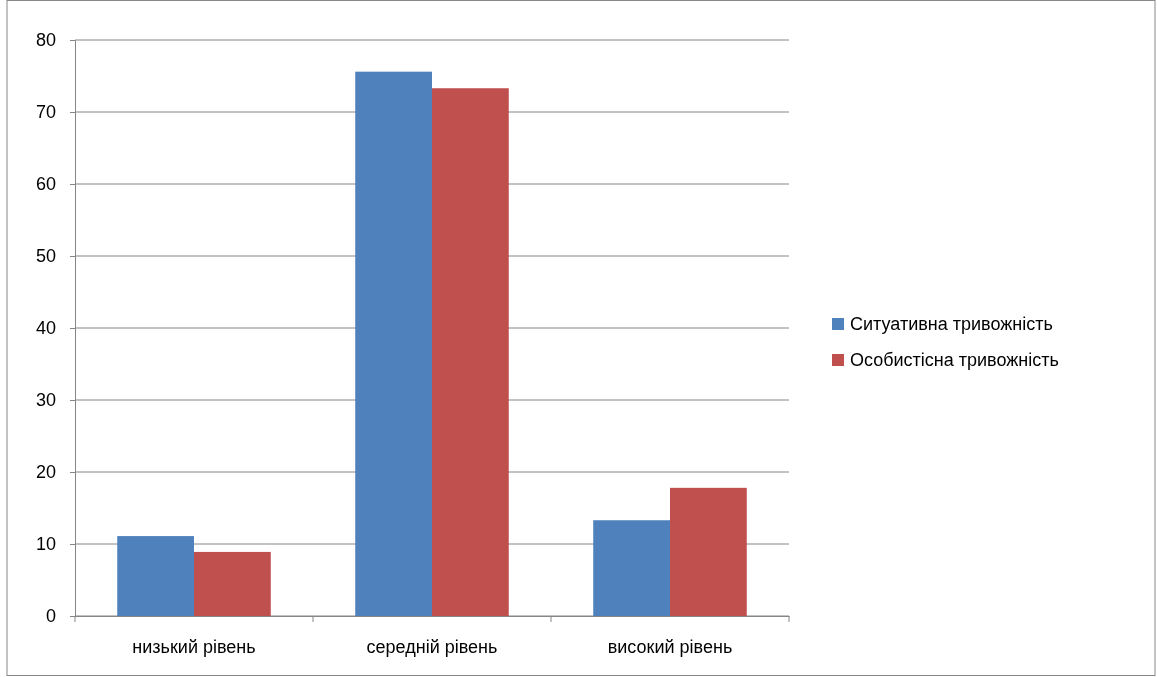 The image size is (1157, 677). I want to click on y-tick-label: 0, so click(50, 616).